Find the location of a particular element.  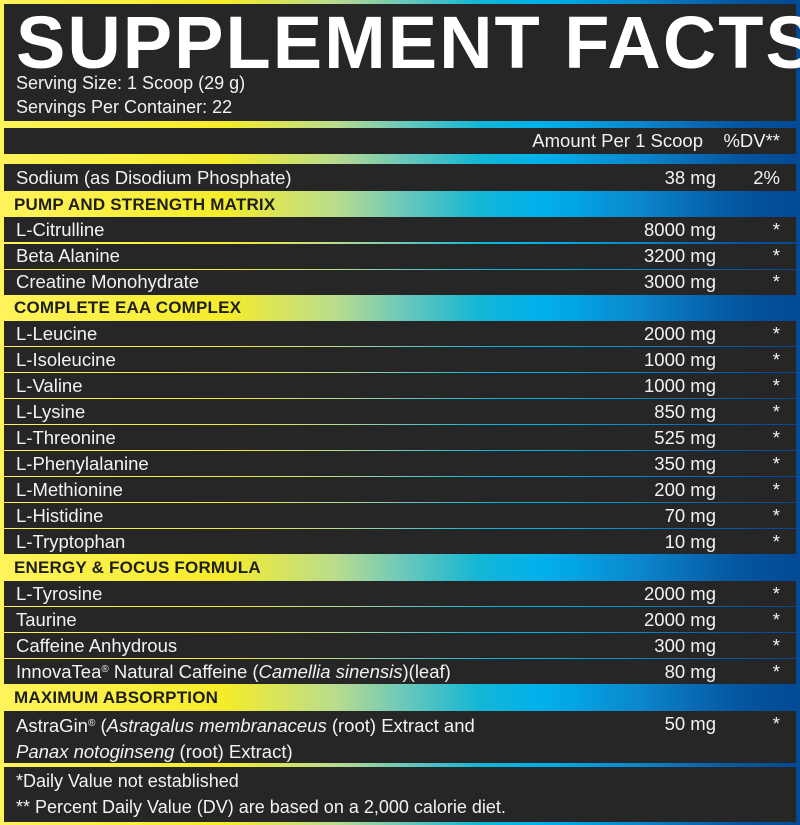

column-header-row: Amount Per 1 Scoop %DV** is located at coordinates (400, 141).